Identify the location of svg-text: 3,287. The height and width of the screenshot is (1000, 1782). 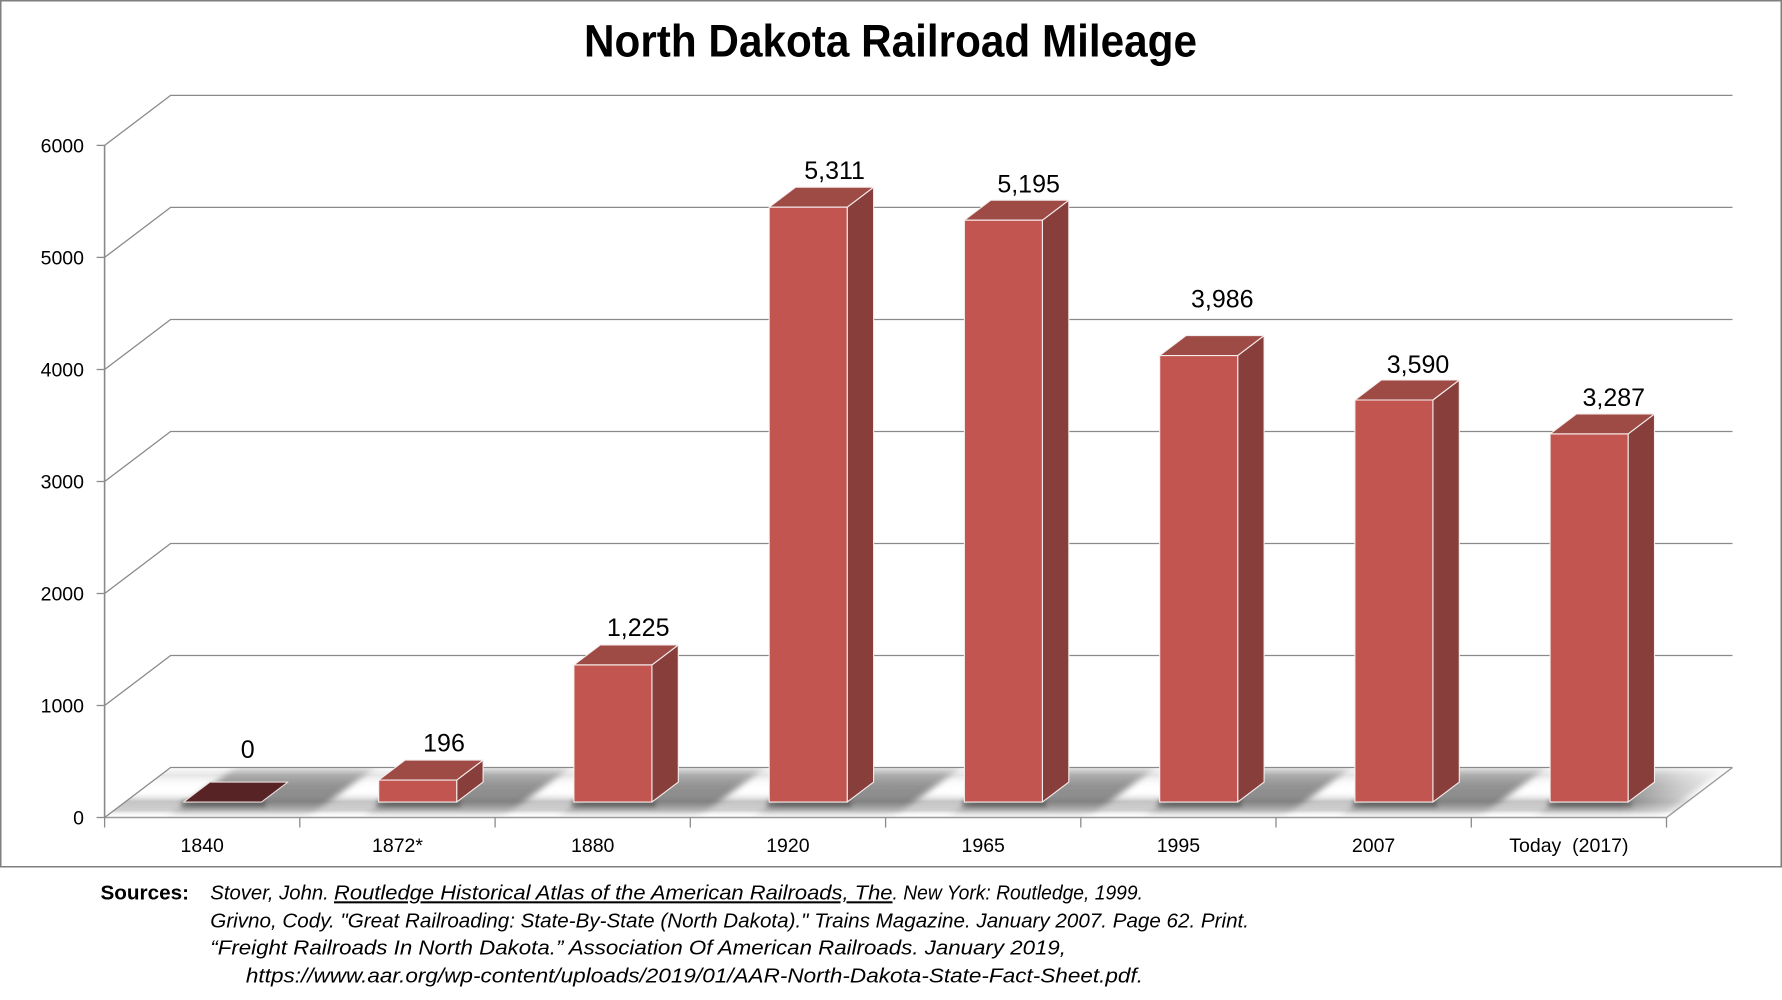
(1614, 398).